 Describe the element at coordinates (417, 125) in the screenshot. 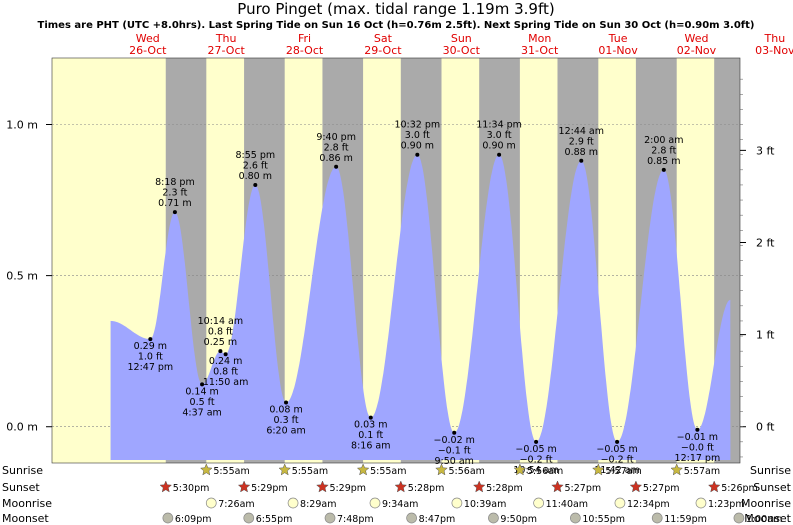

I see `tide-time-label: 10:32 pm` at that location.